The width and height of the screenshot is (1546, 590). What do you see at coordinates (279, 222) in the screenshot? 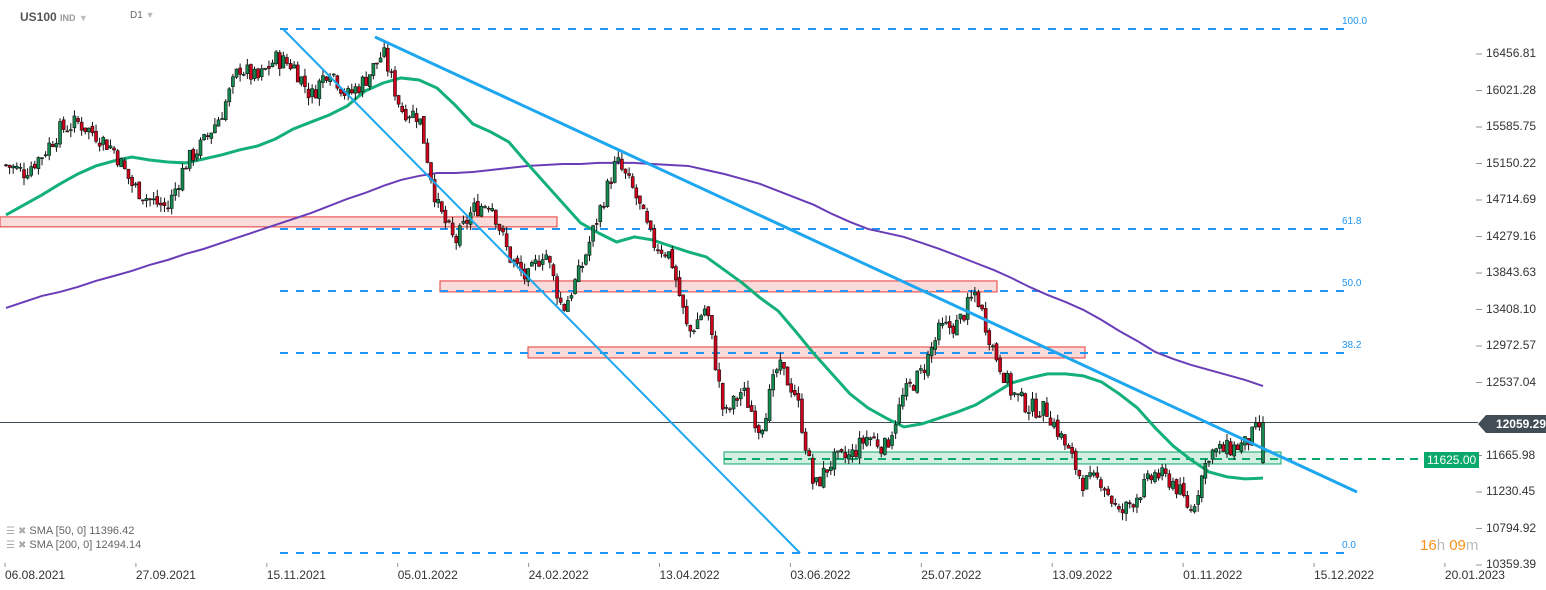
I see `zone-red` at bounding box center [279, 222].